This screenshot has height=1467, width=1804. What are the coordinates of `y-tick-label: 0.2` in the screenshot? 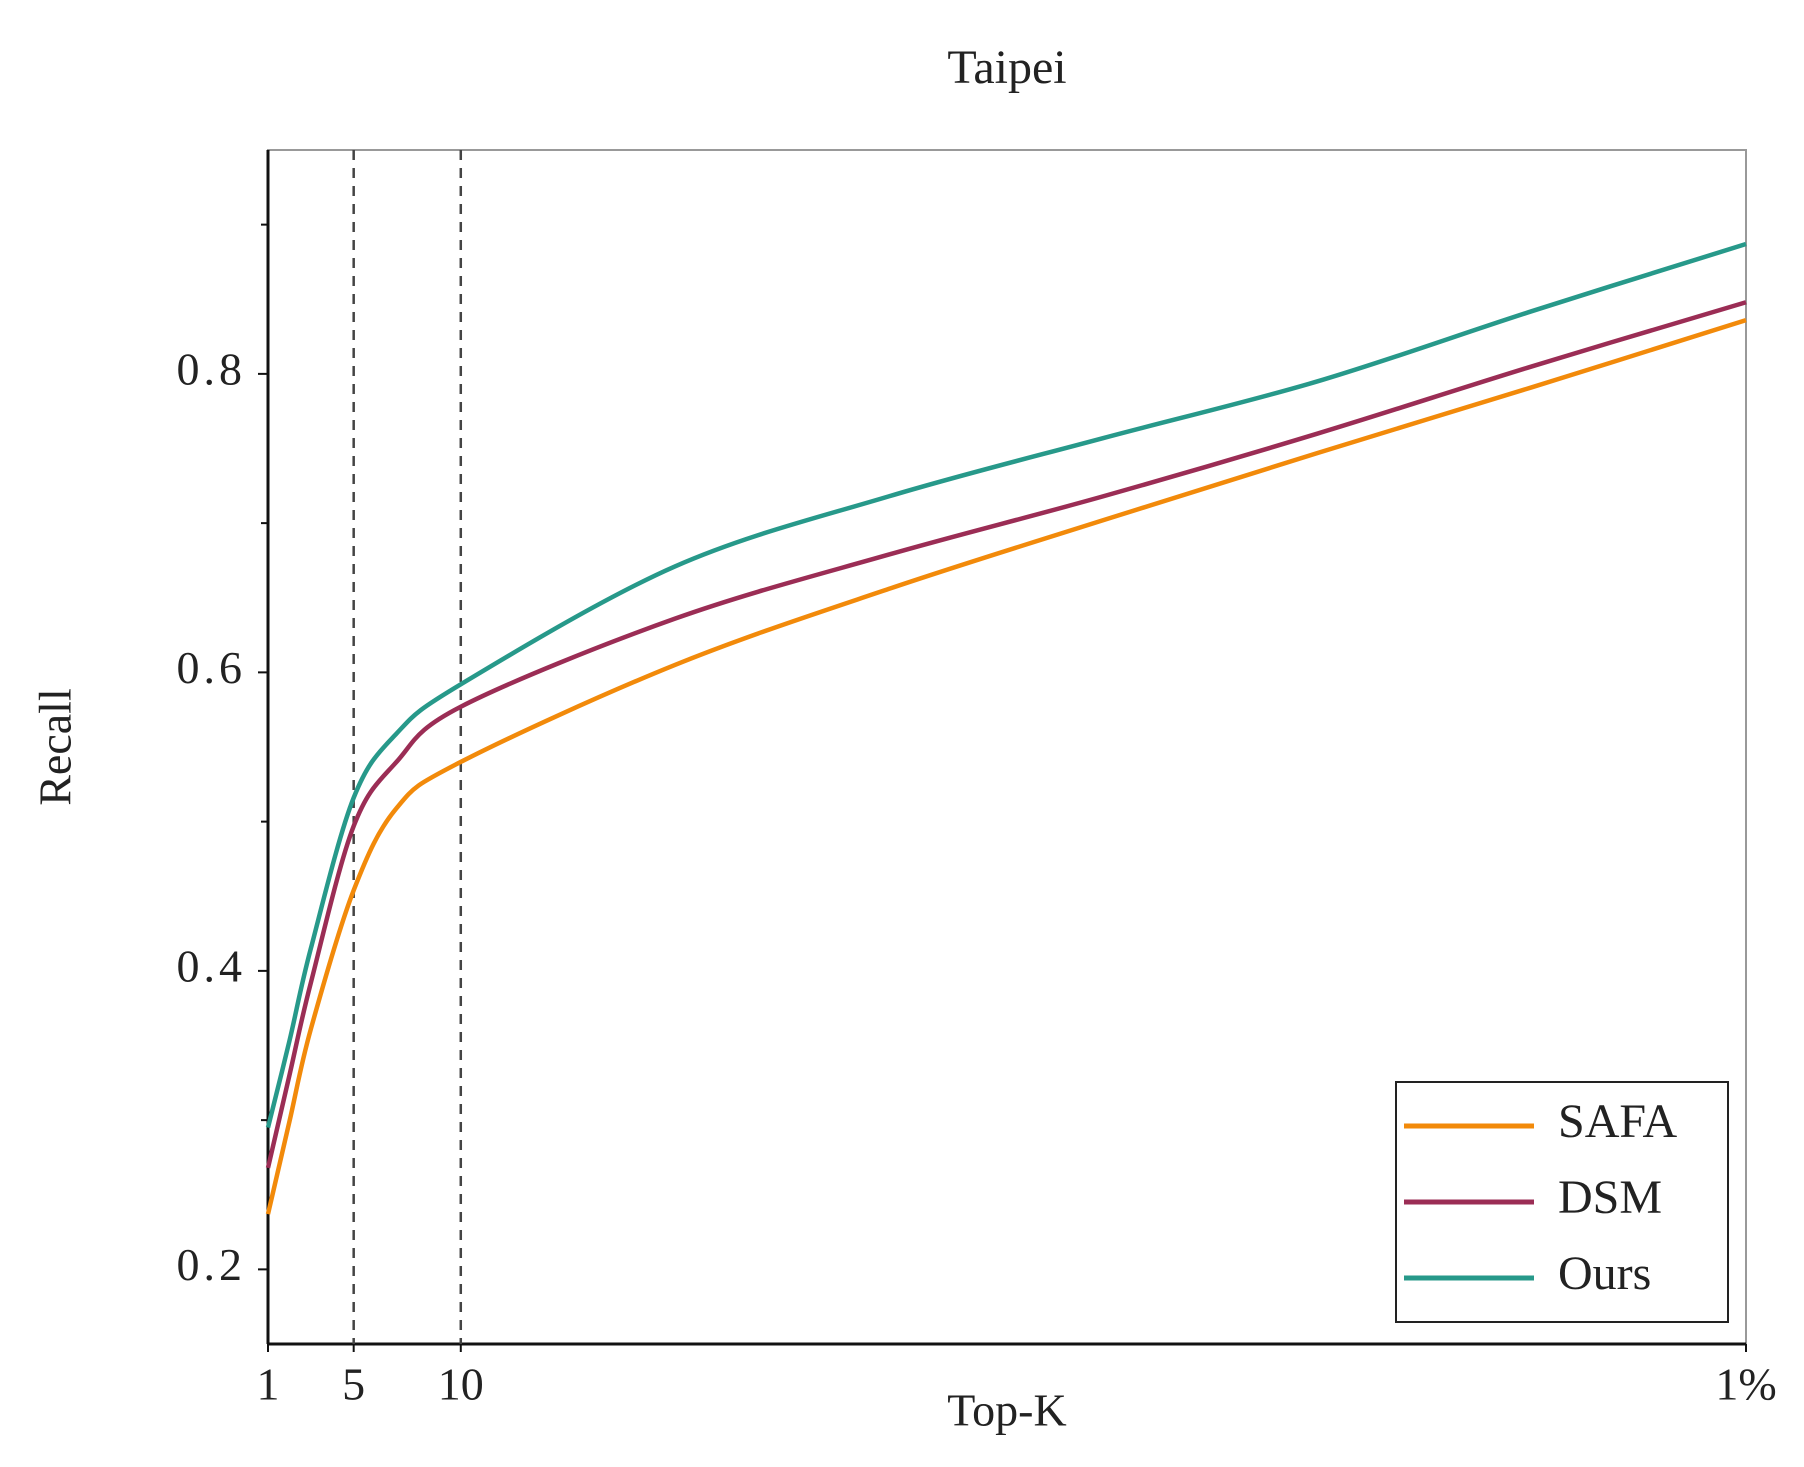 It's located at (212, 1264).